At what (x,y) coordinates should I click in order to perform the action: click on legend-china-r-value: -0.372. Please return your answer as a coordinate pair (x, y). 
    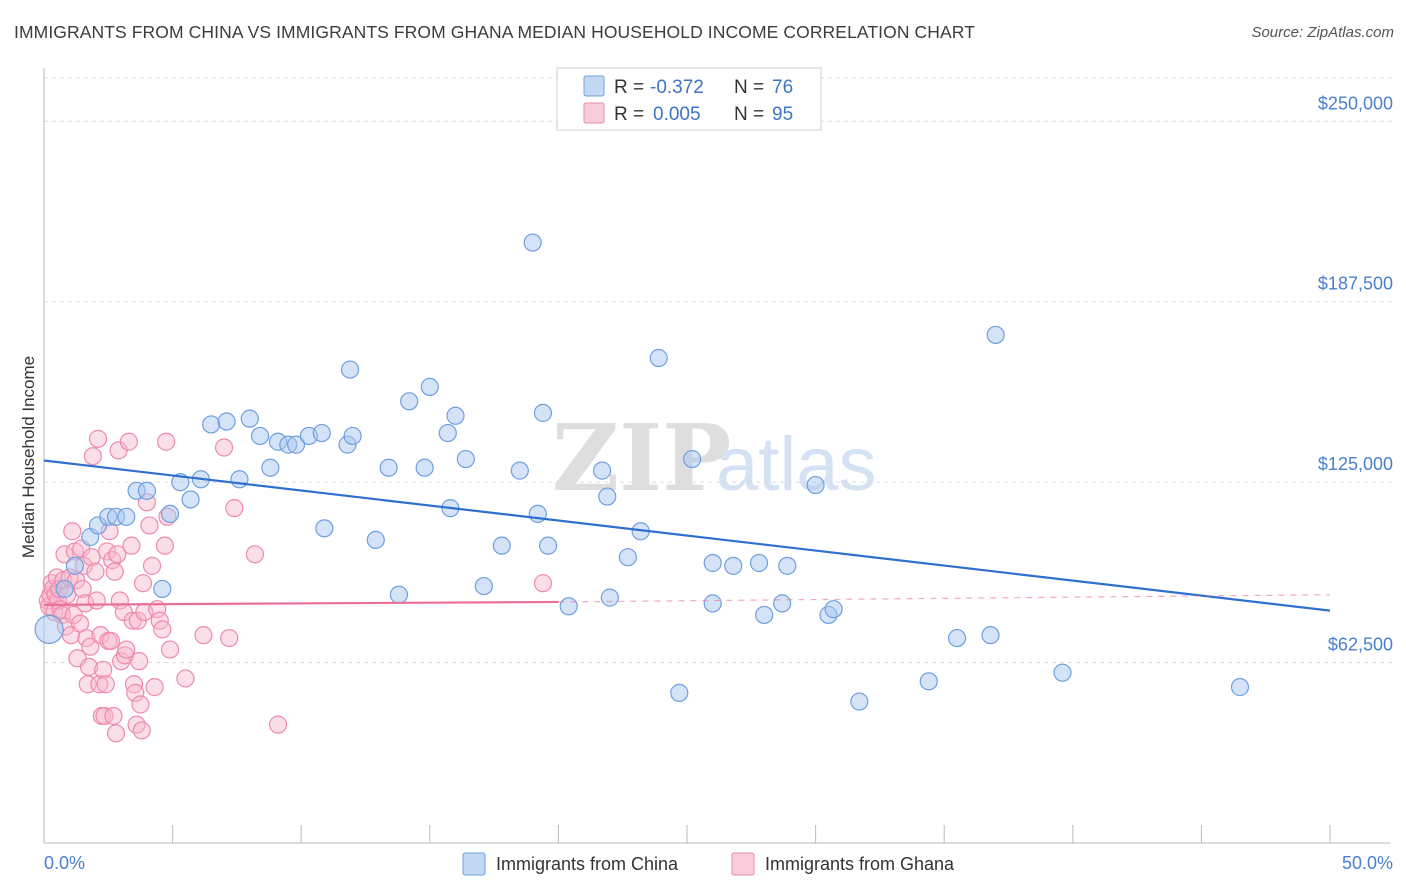
    Looking at the image, I should click on (677, 87).